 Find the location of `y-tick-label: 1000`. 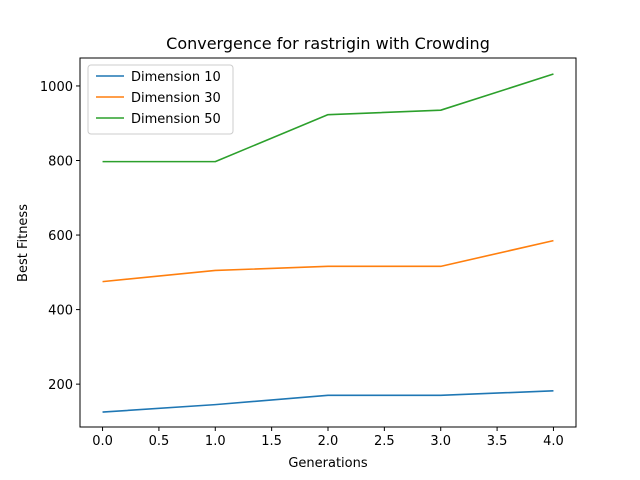

y-tick-label: 1000 is located at coordinates (56, 87).